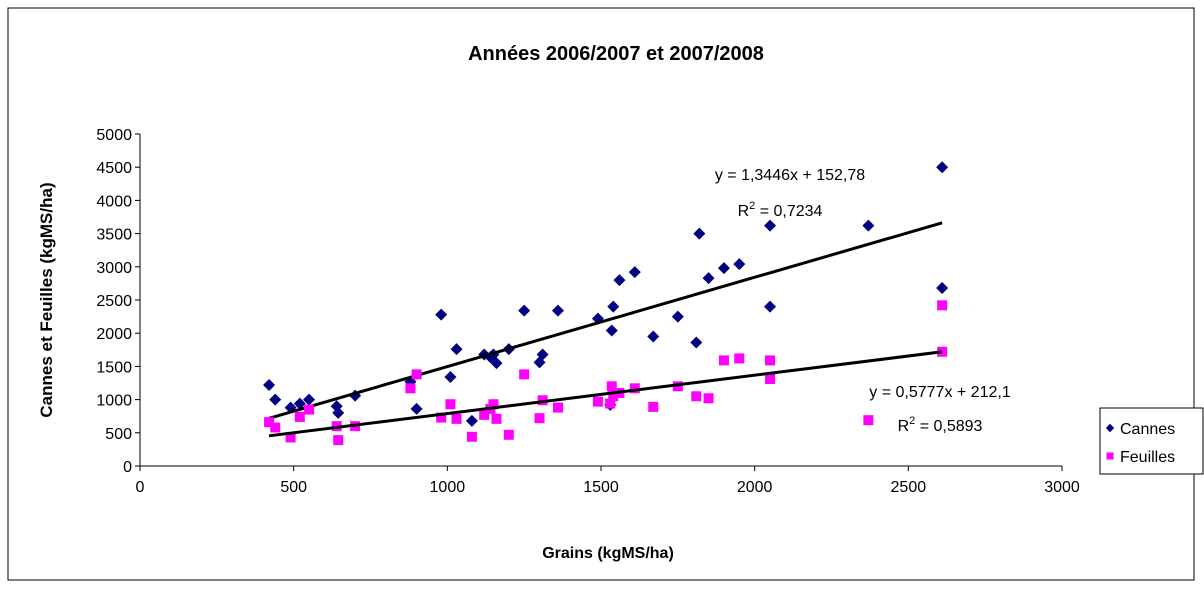 The width and height of the screenshot is (1204, 593). What do you see at coordinates (788, 211) in the screenshot?
I see `r2-text: = 0,7234` at bounding box center [788, 211].